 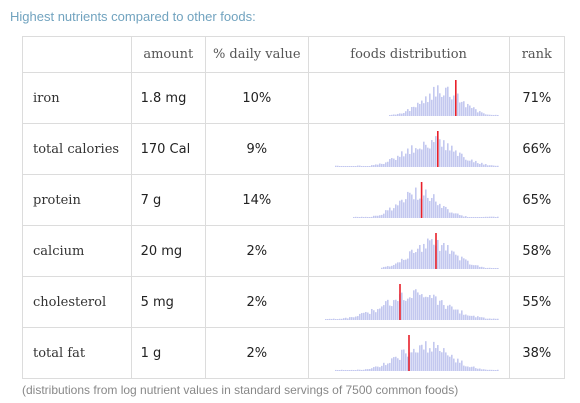 What do you see at coordinates (537, 353) in the screenshot?
I see `nutrient-rank: 38%` at bounding box center [537, 353].